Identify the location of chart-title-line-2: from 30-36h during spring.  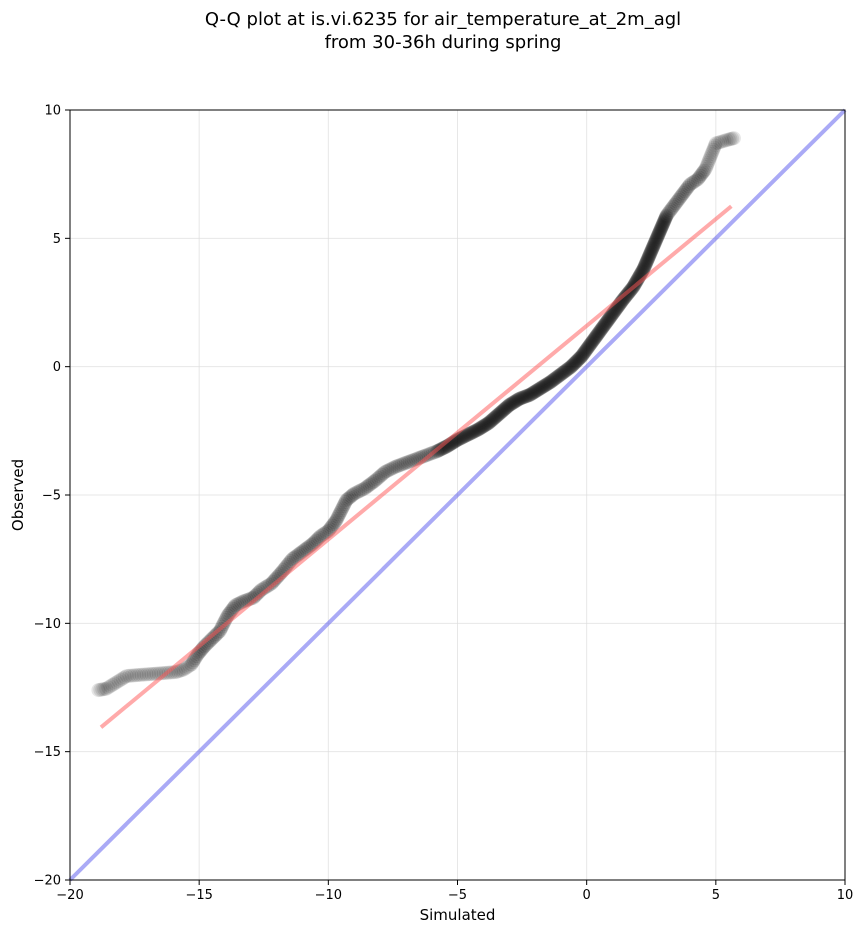
(443, 42).